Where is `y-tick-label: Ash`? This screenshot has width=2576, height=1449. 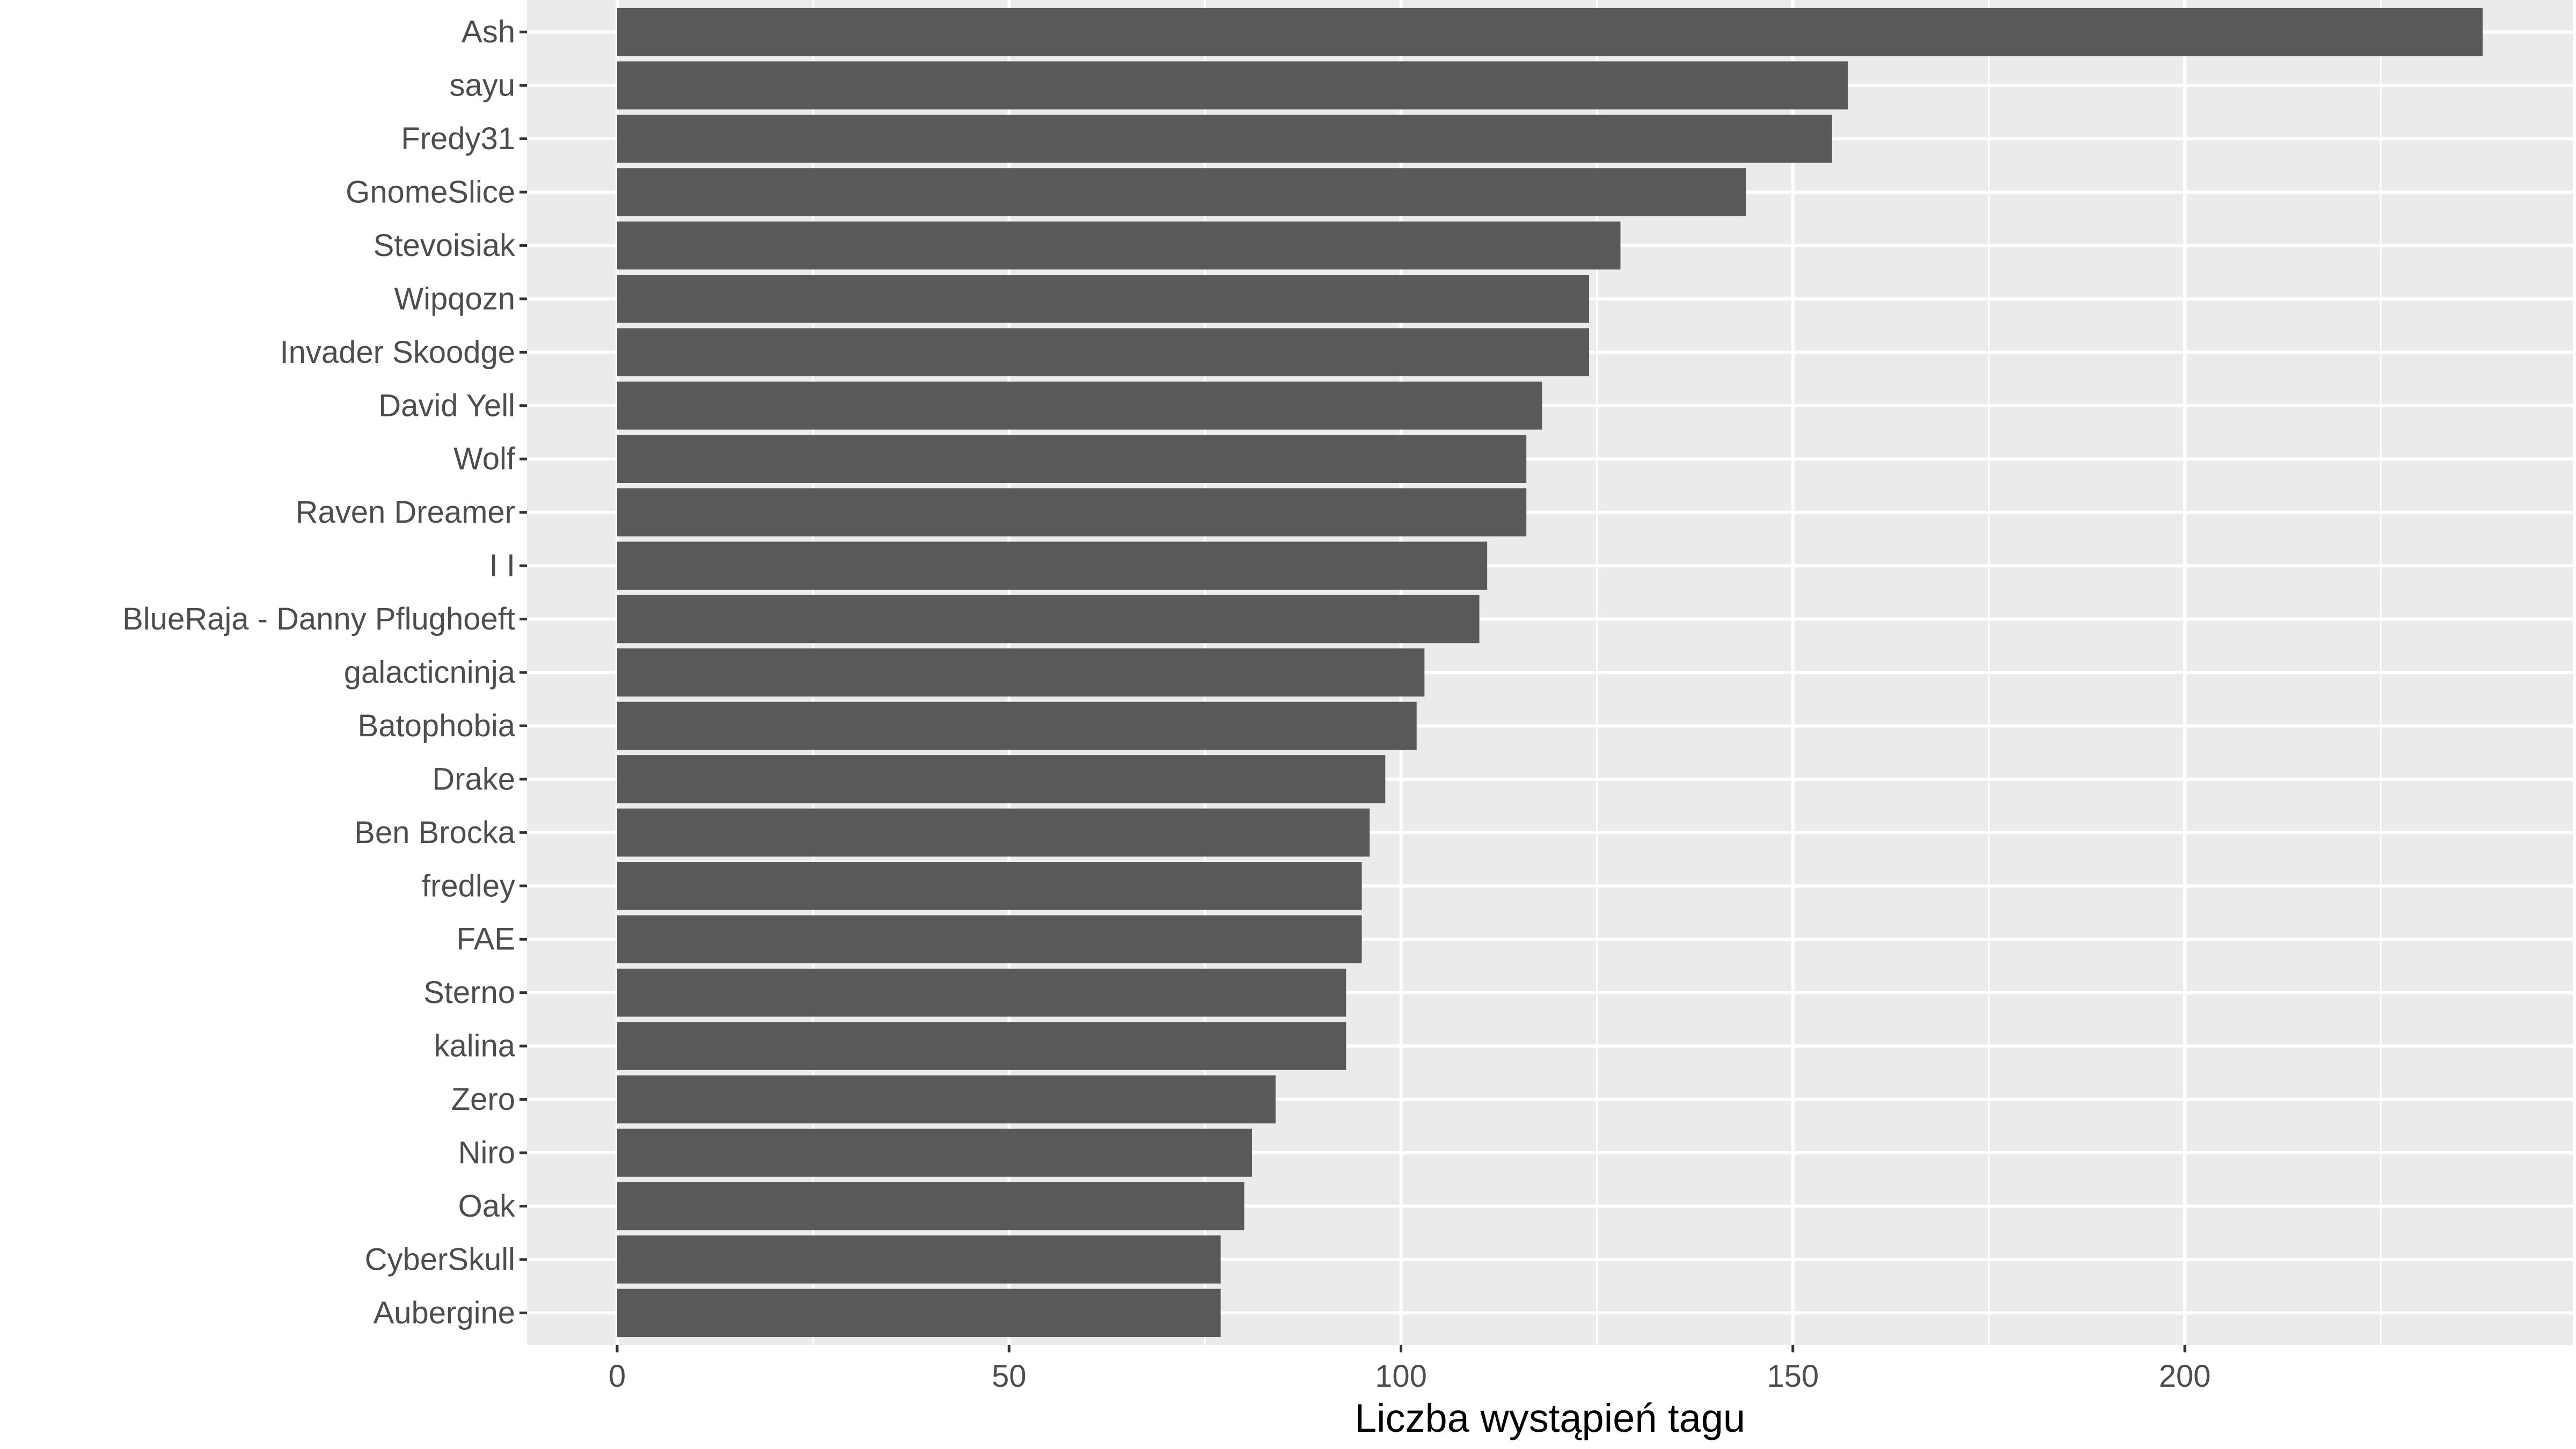 y-tick-label: Ash is located at coordinates (488, 31).